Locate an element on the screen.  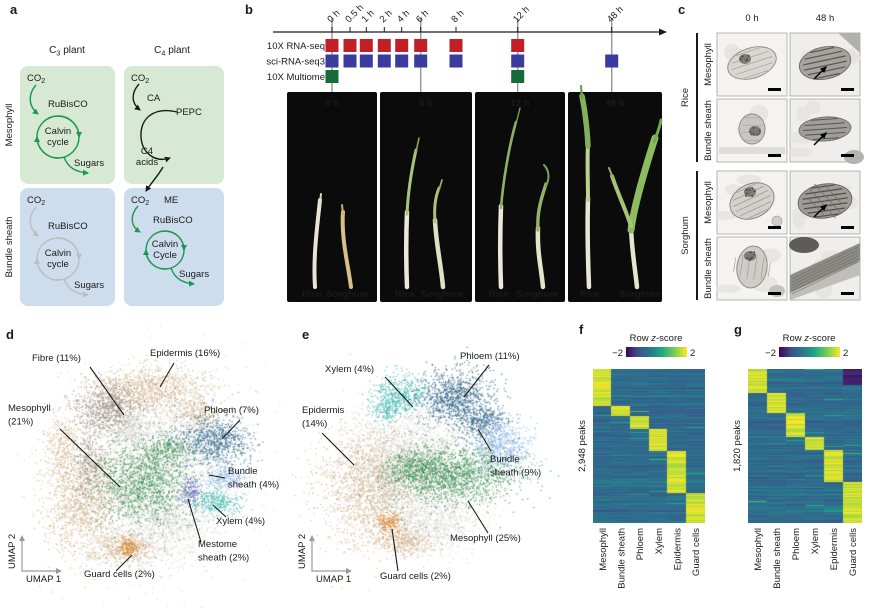
svg-text: Calvin is located at coordinates (165, 244).